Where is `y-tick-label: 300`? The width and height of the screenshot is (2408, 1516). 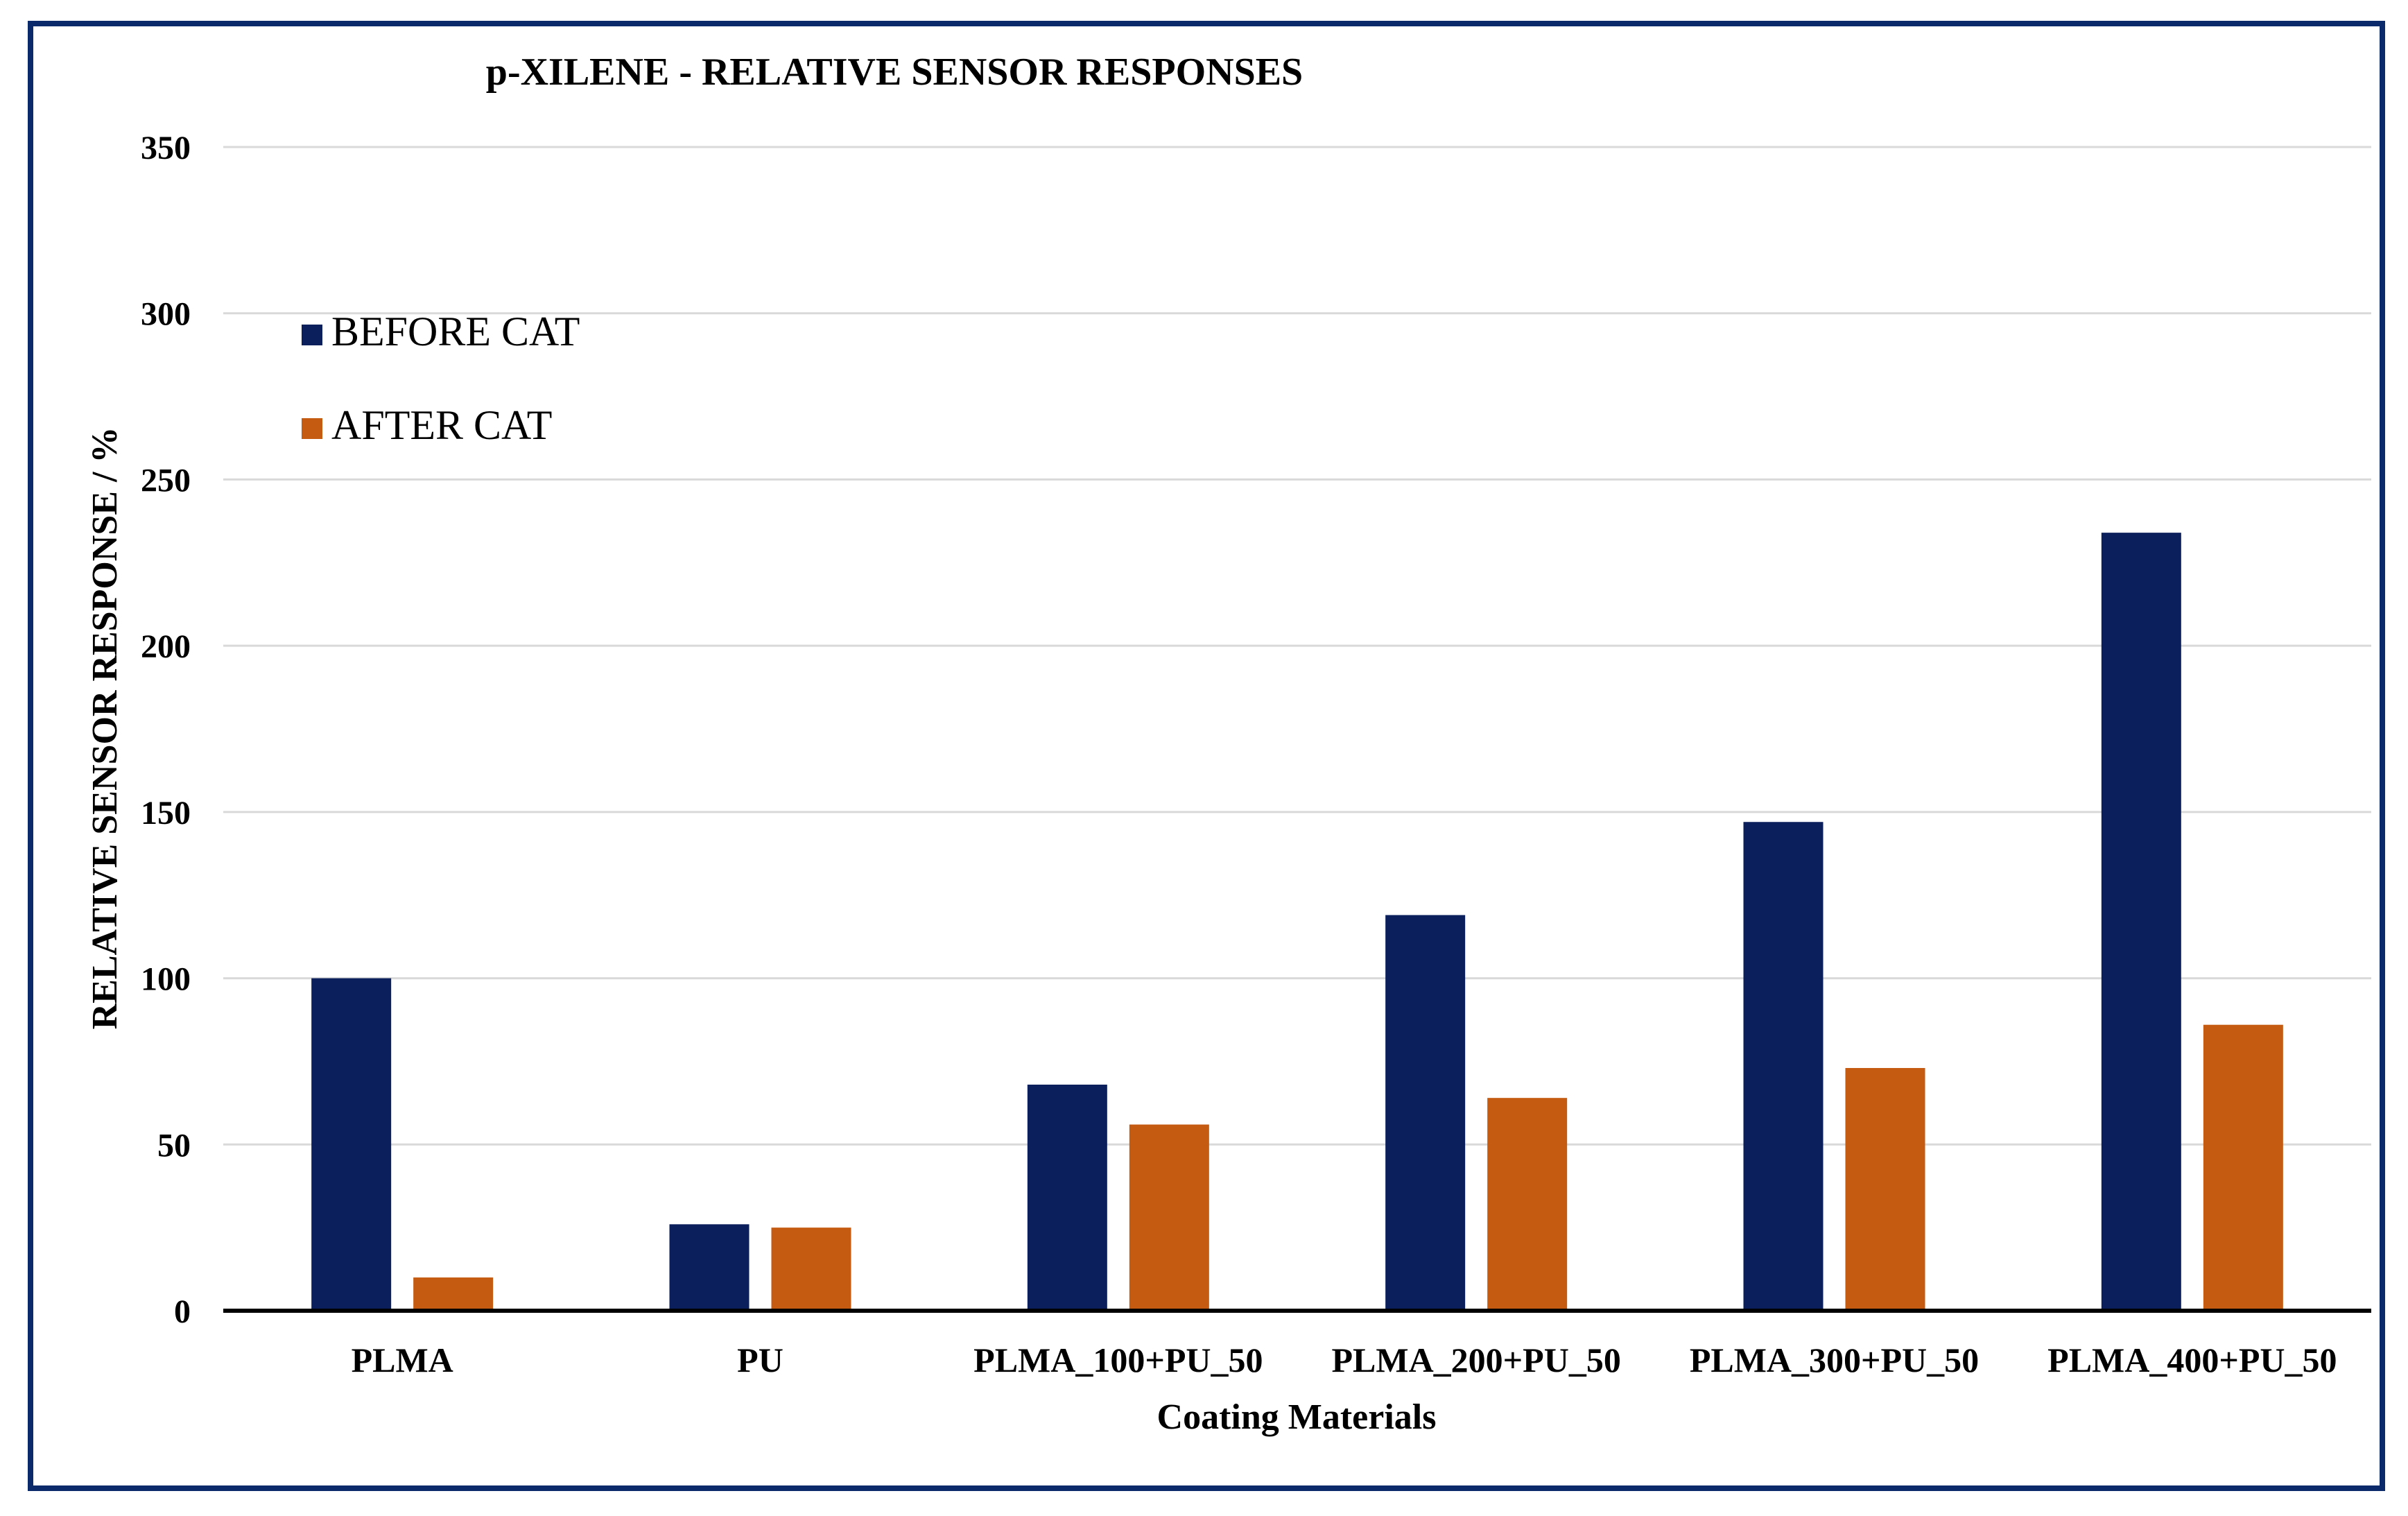
y-tick-label: 300 is located at coordinates (166, 314).